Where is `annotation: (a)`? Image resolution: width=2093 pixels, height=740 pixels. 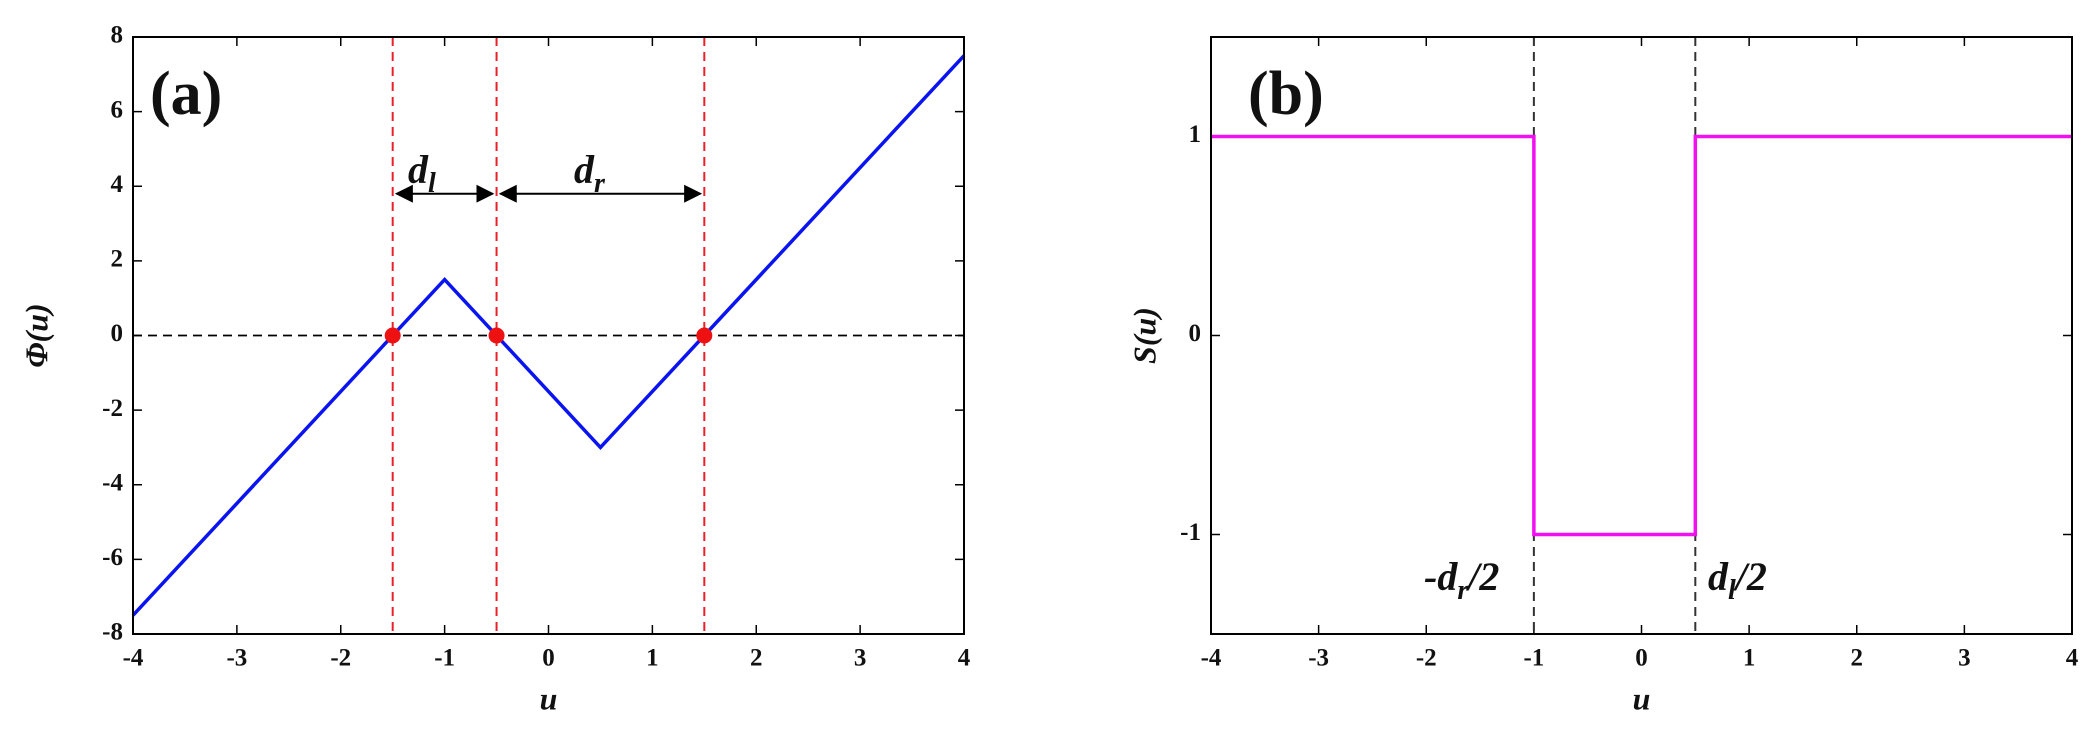 annotation: (a) is located at coordinates (186, 94).